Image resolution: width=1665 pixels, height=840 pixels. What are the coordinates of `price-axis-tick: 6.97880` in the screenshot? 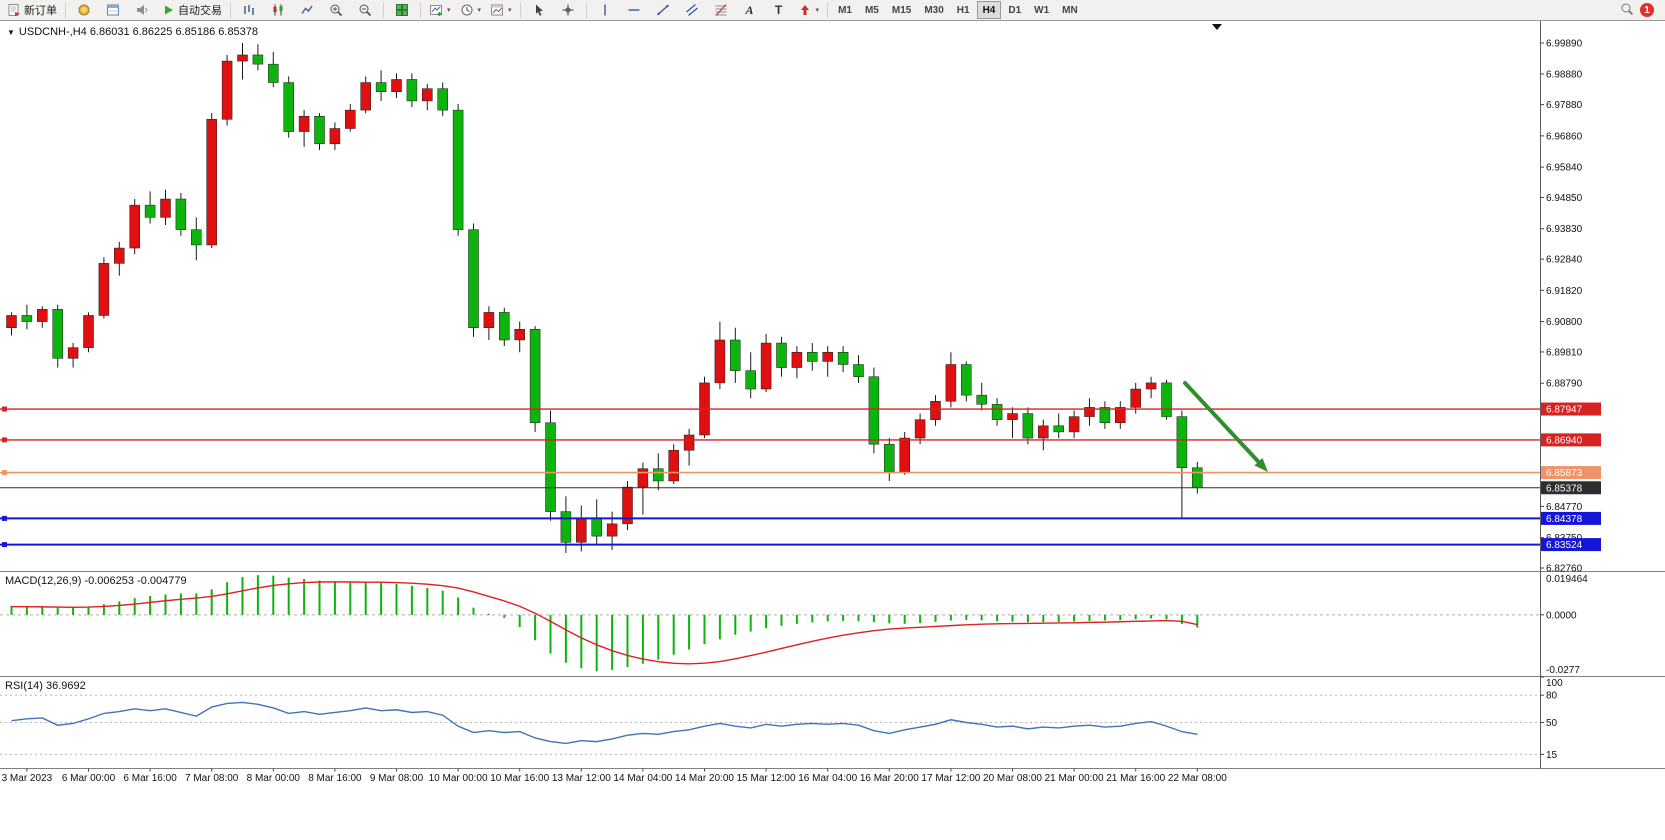 It's located at (1564, 105).